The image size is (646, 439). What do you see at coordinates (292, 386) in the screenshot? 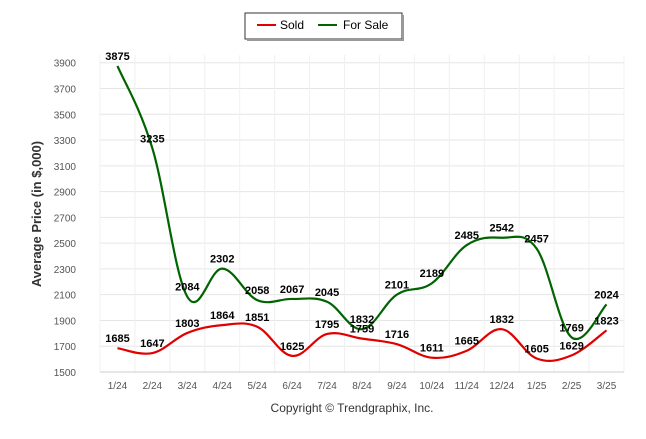
I see `x-tick-label: 6/24` at bounding box center [292, 386].